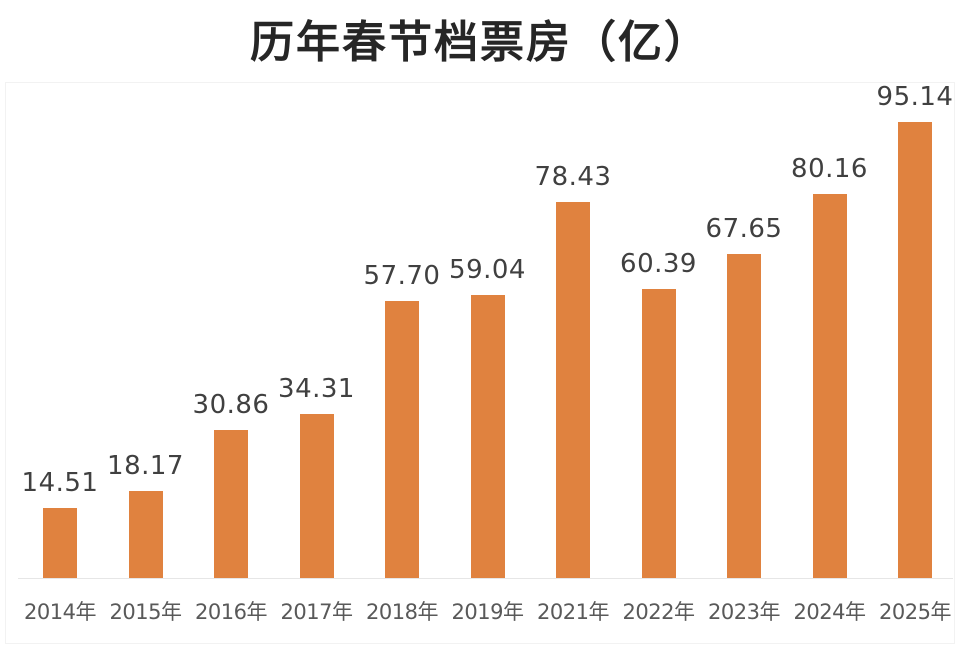 The height and width of the screenshot is (649, 960). I want to click on bar-2016年, so click(231, 504).